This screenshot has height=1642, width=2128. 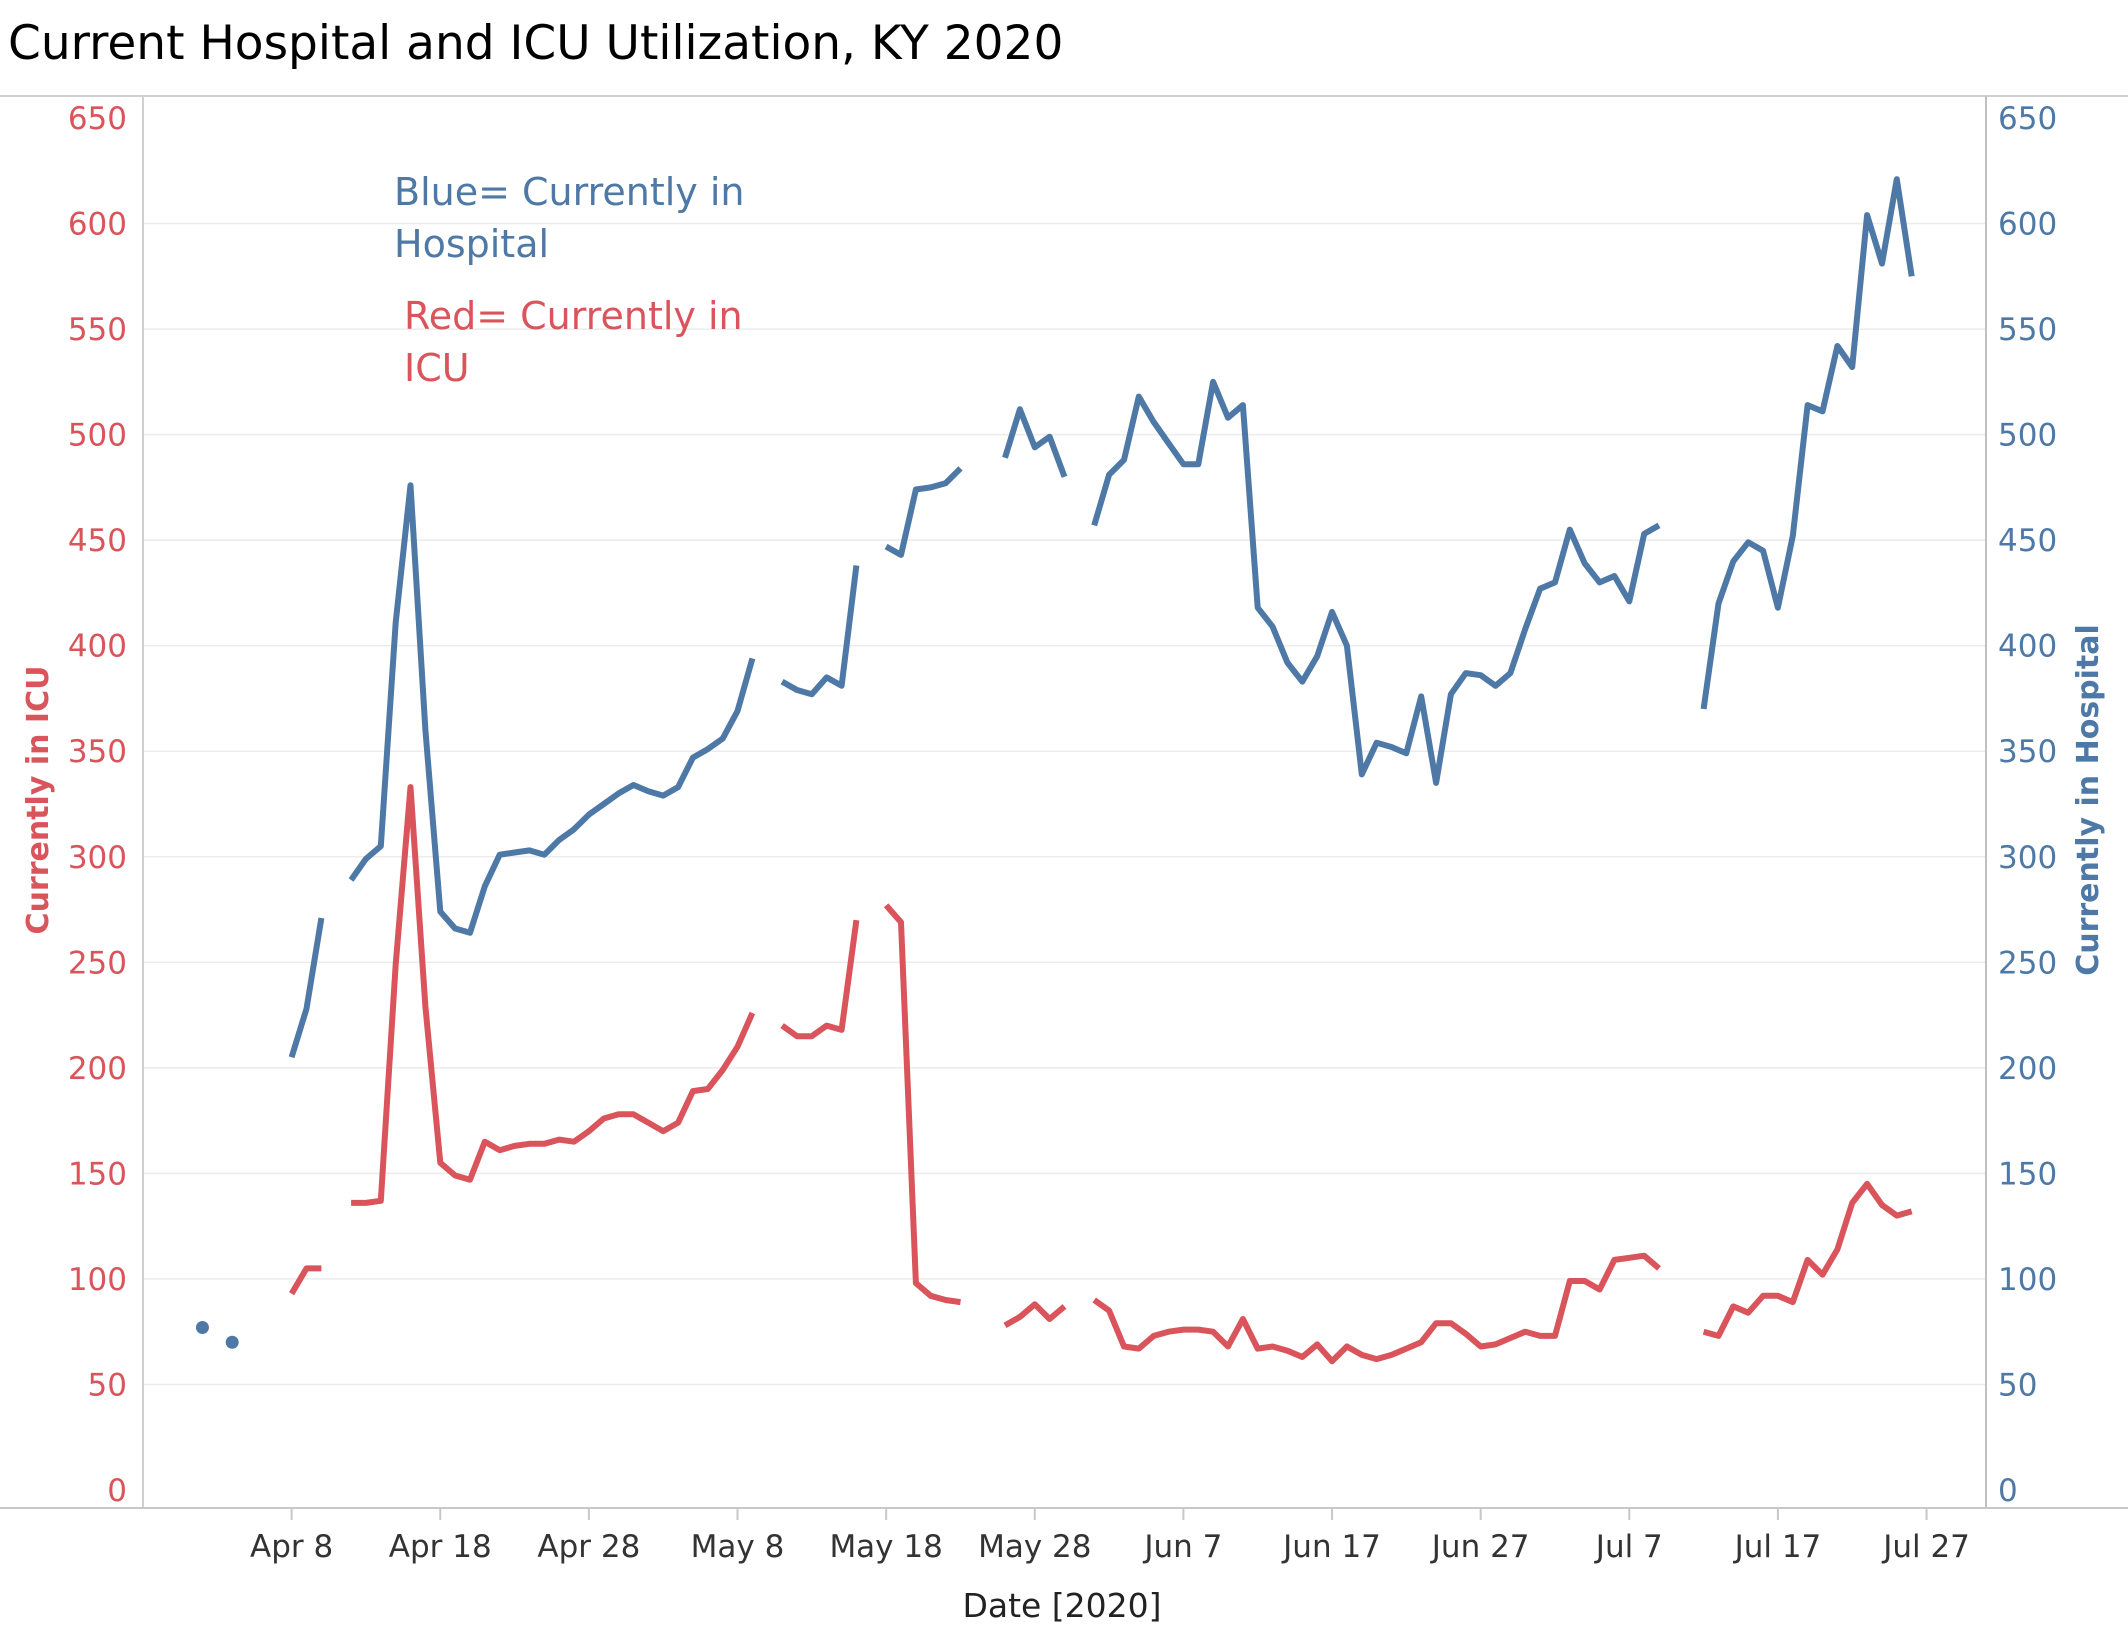 I want to click on right-tick-label: 0, so click(x=2008, y=1491).